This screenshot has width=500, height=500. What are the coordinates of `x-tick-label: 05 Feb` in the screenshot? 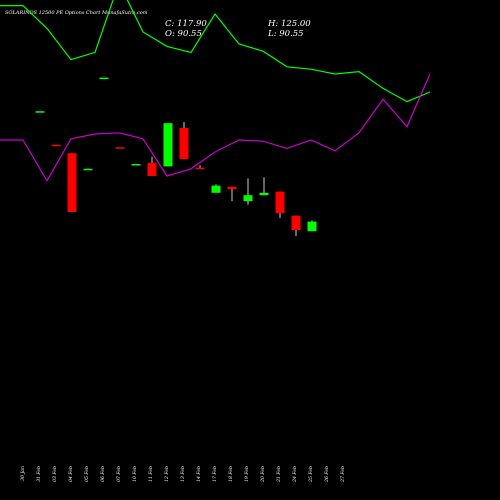 It's located at (87, 474).